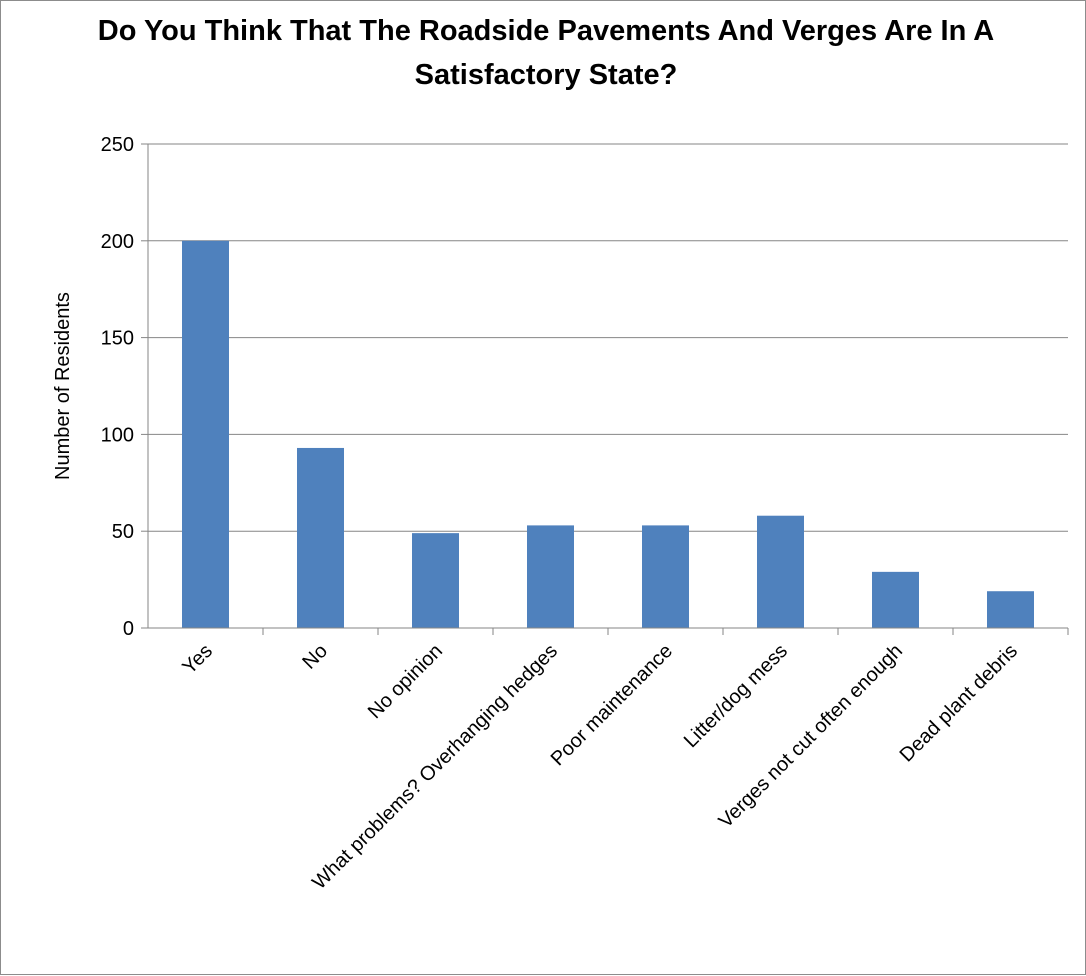 This screenshot has height=976, width=1086. Describe the element at coordinates (811, 736) in the screenshot. I see `x-tick-label: Verges not cut often enough` at that location.